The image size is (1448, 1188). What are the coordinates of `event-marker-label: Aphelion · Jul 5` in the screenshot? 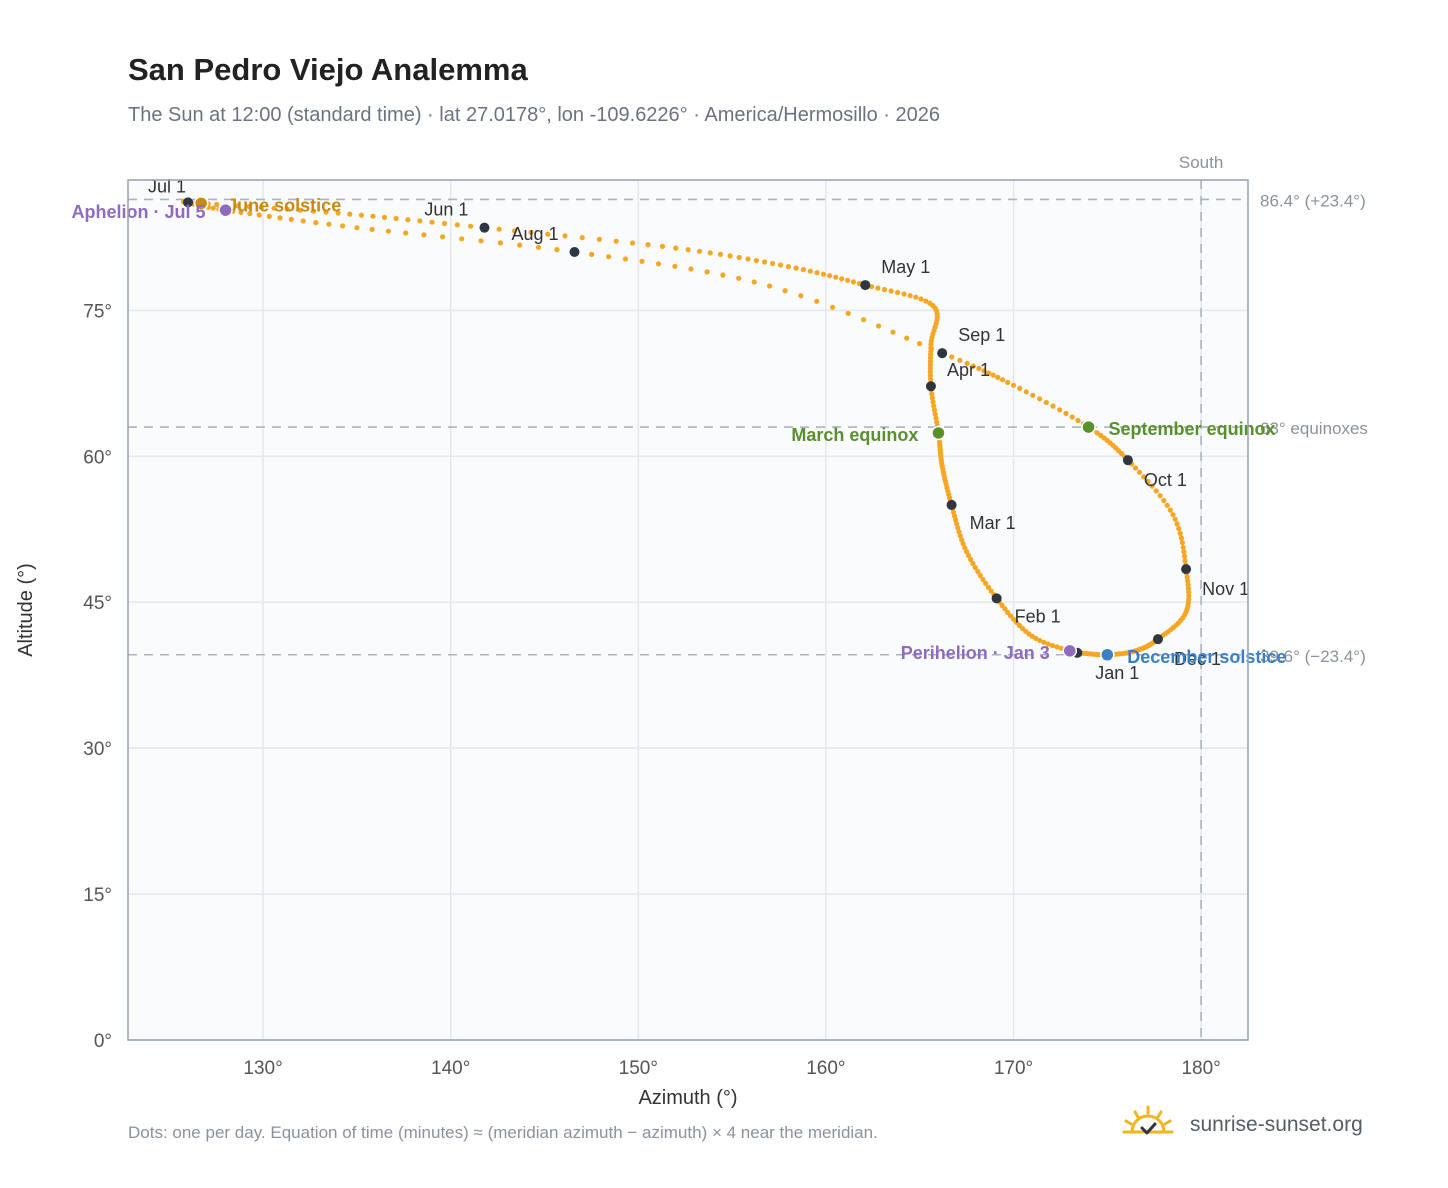 It's located at (139, 212).